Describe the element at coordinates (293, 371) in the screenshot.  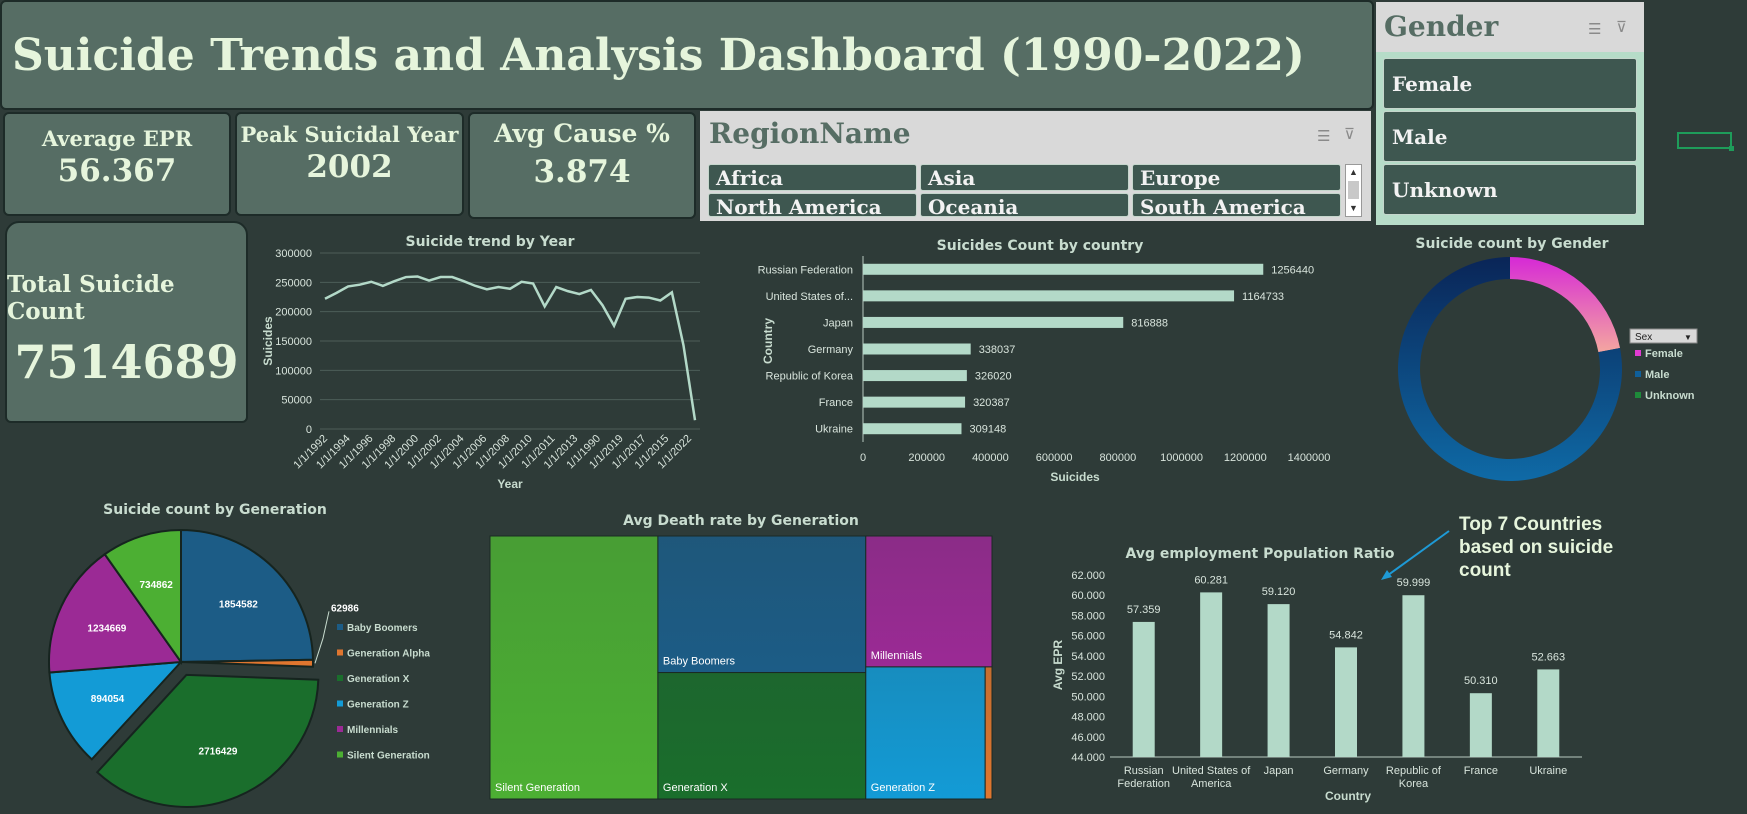
I see `y-tick-label: 100000` at that location.